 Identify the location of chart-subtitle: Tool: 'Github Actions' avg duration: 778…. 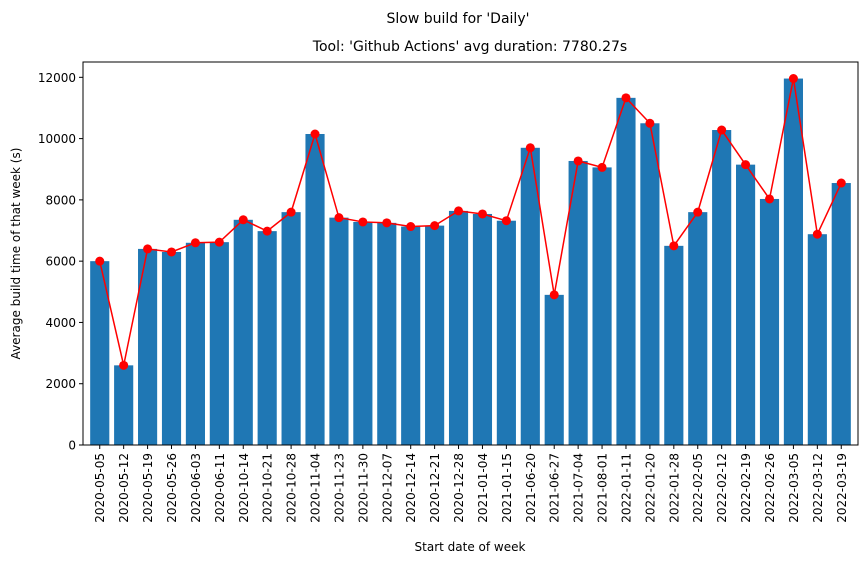
(469, 47).